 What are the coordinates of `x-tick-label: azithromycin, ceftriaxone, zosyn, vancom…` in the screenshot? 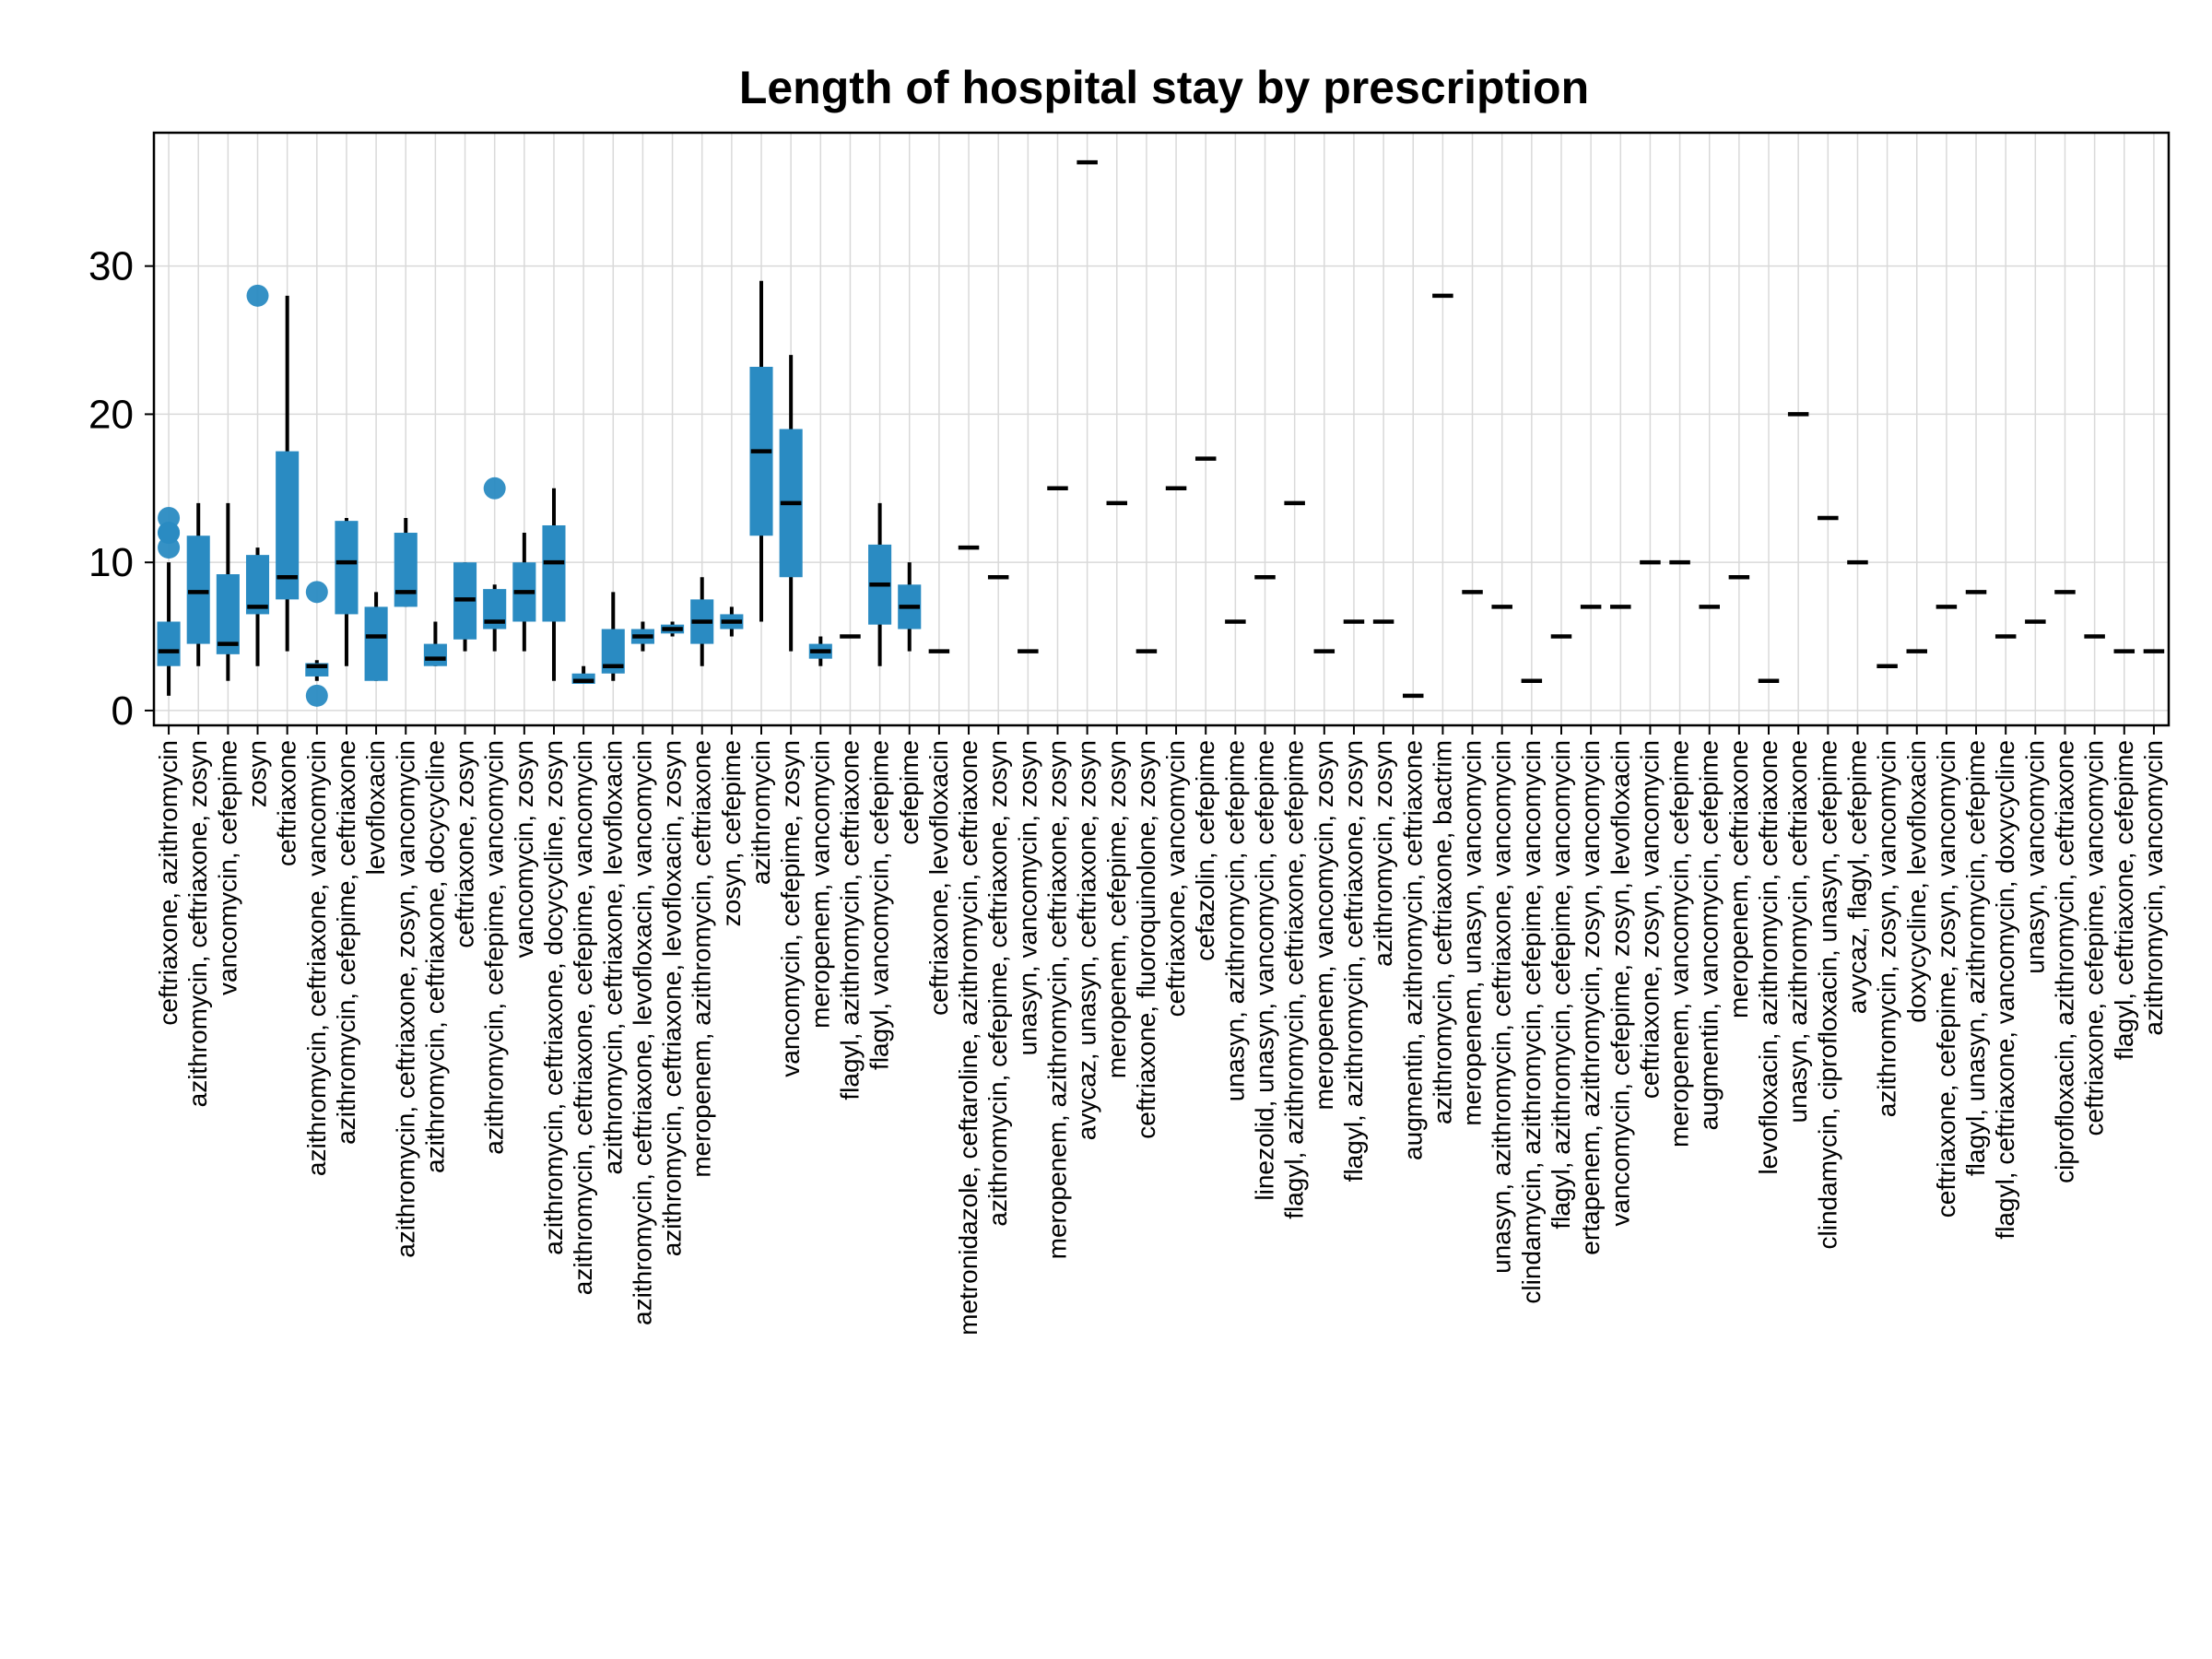 It's located at (405, 999).